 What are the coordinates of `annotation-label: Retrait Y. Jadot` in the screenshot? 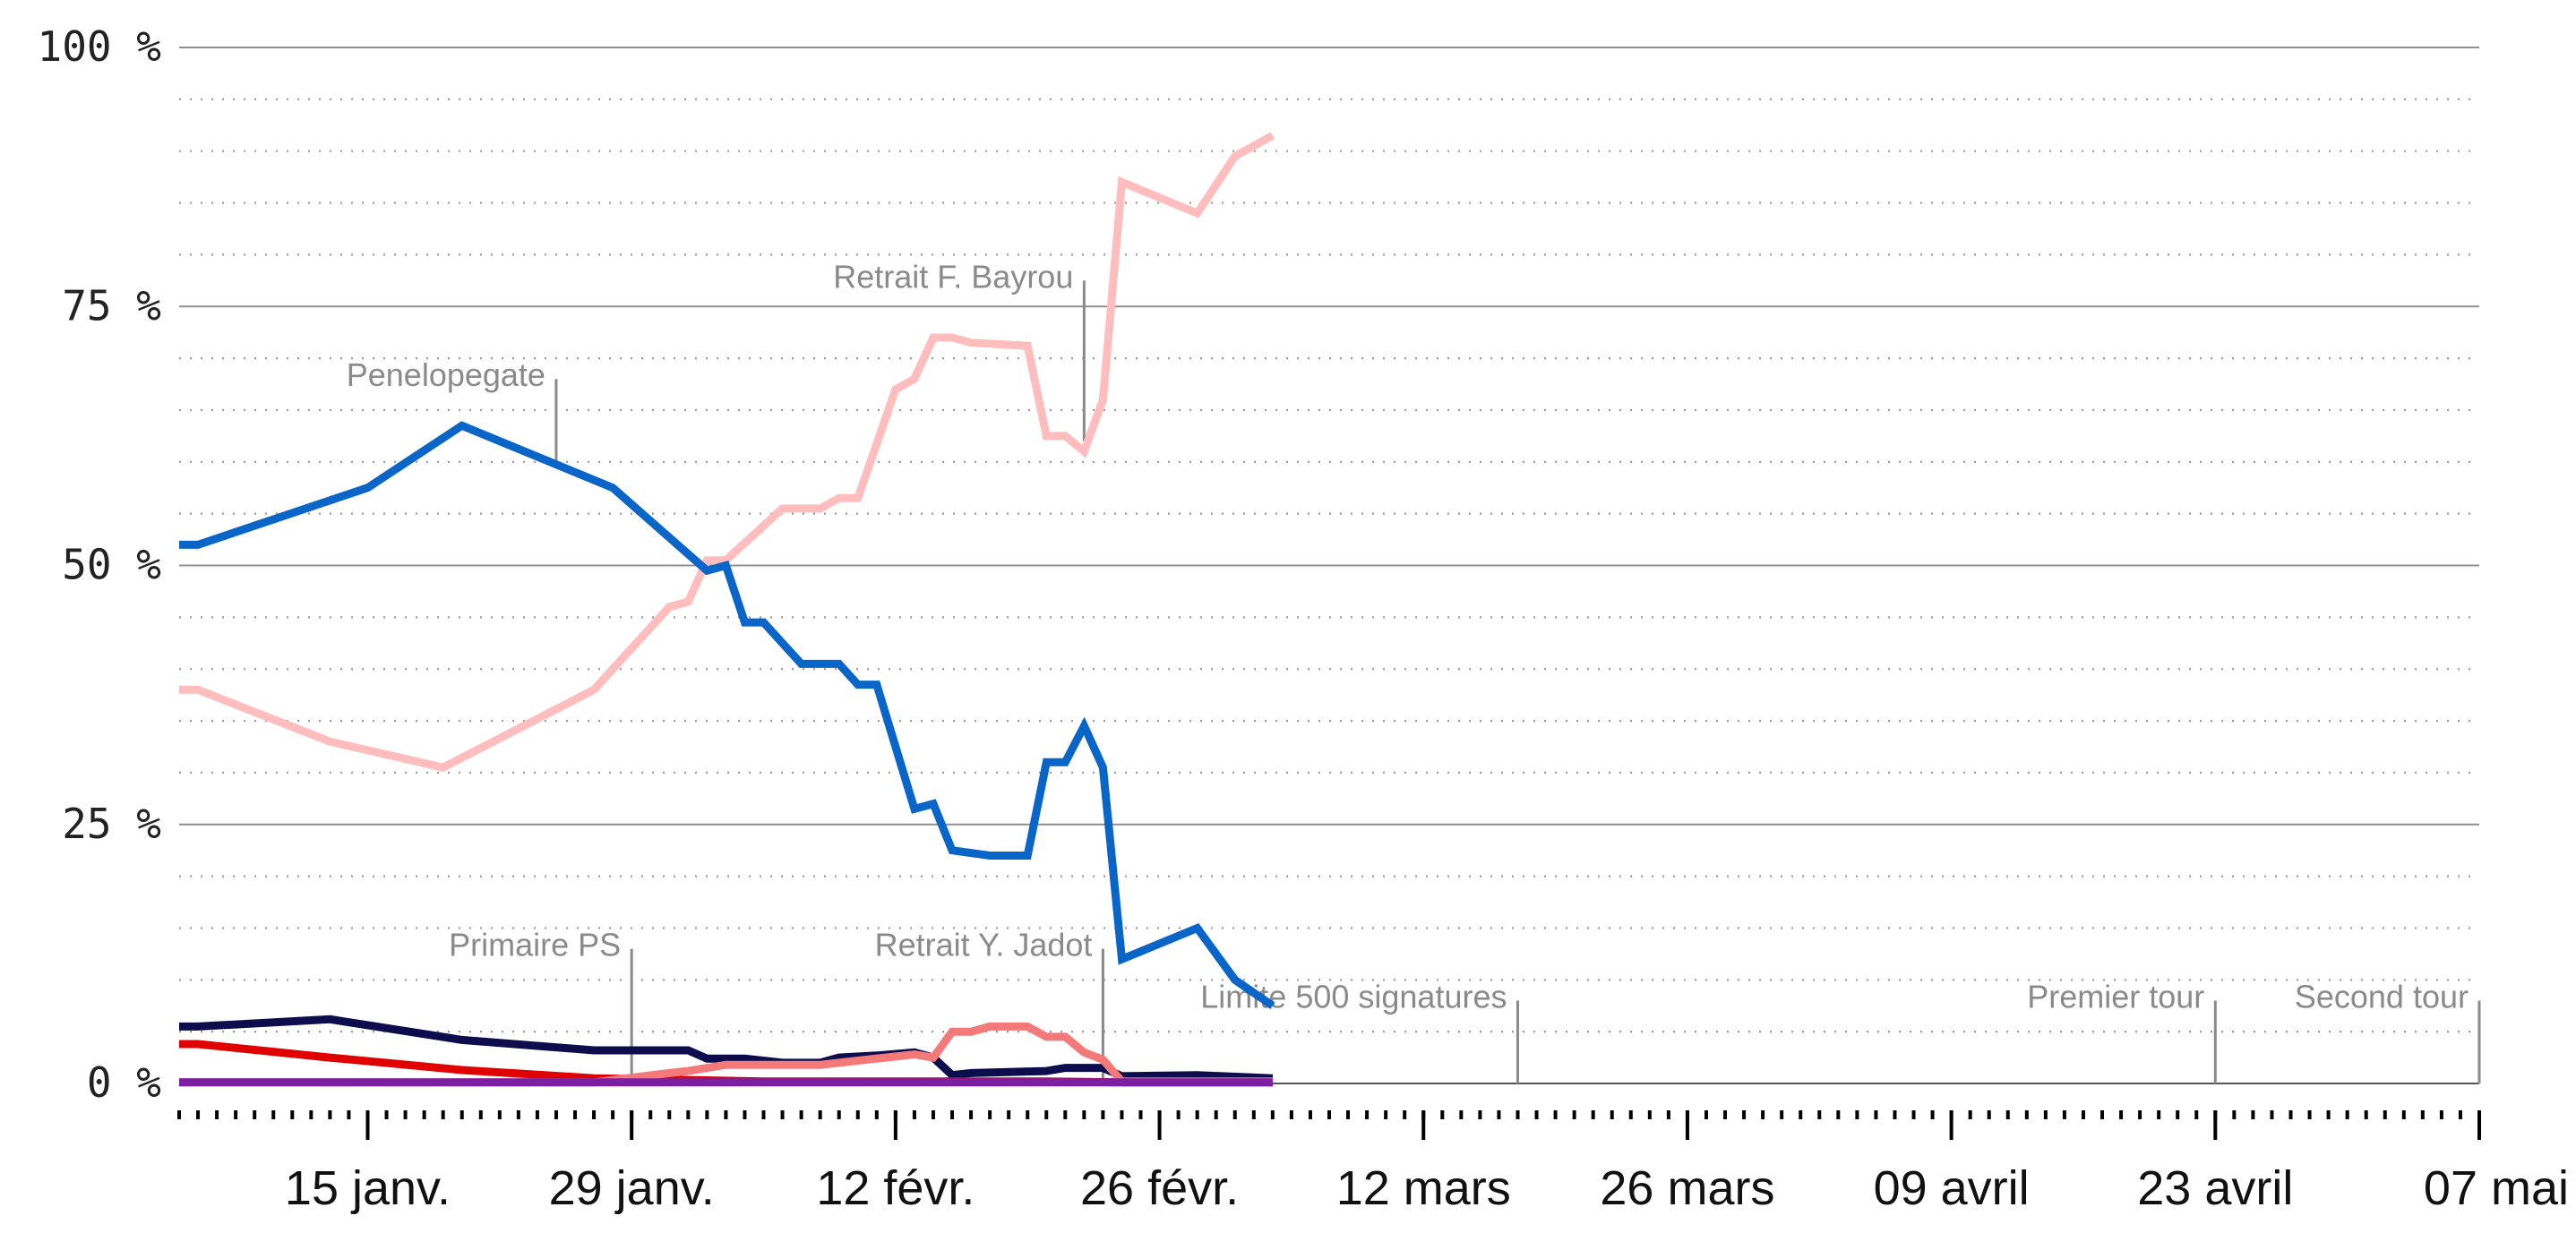 It's located at (984, 945).